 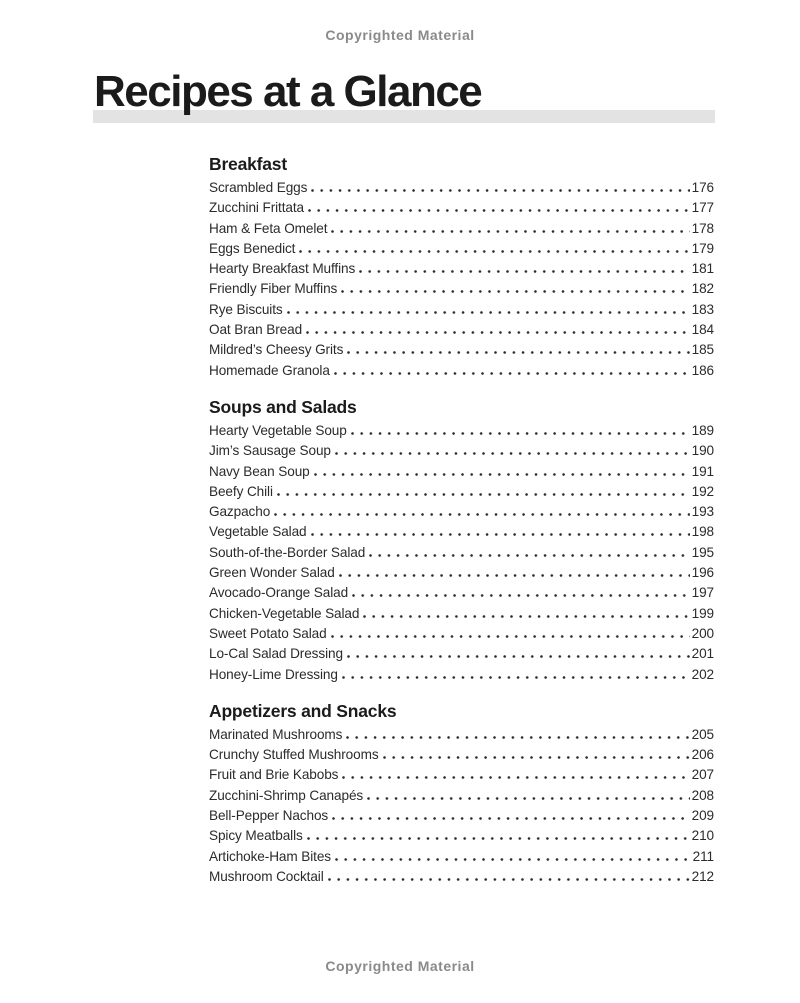 What do you see at coordinates (248, 164) in the screenshot?
I see `section-heading: Breakfast` at bounding box center [248, 164].